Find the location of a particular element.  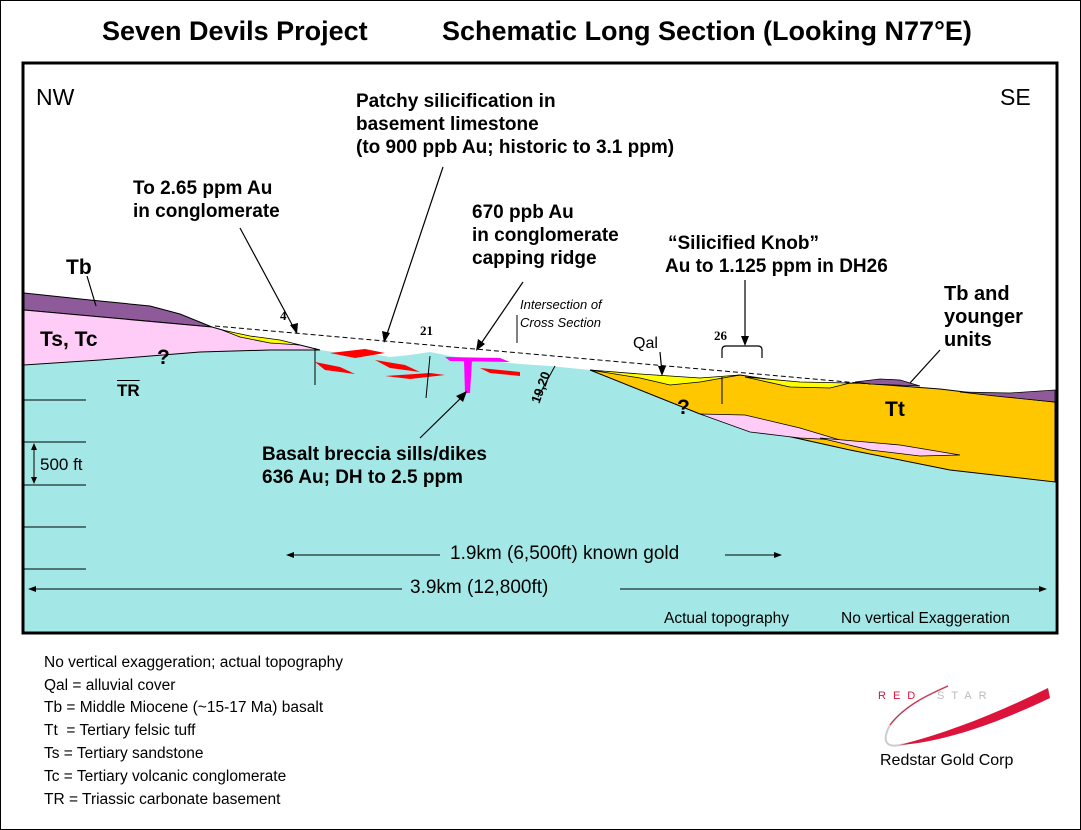

drillhole-26: 26 is located at coordinates (720, 335).